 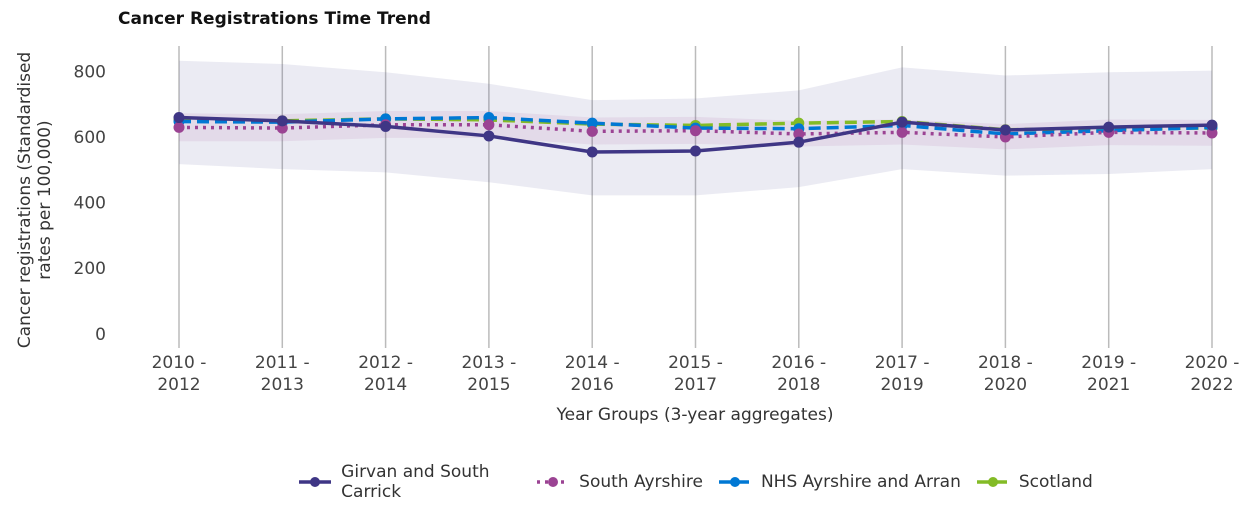 What do you see at coordinates (860, 482) in the screenshot?
I see `legend-label: NHS Ayrshire and Arran` at bounding box center [860, 482].